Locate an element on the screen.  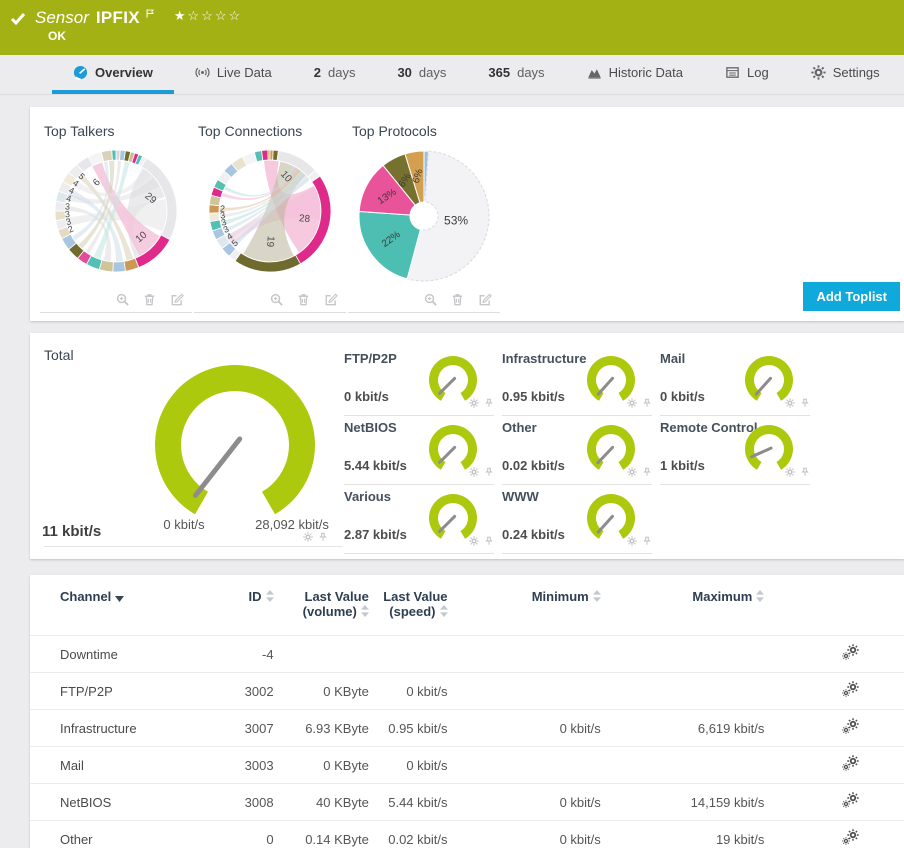
column-header-last-value-volume-: Last Value (volume) is located at coordinates (327, 605).